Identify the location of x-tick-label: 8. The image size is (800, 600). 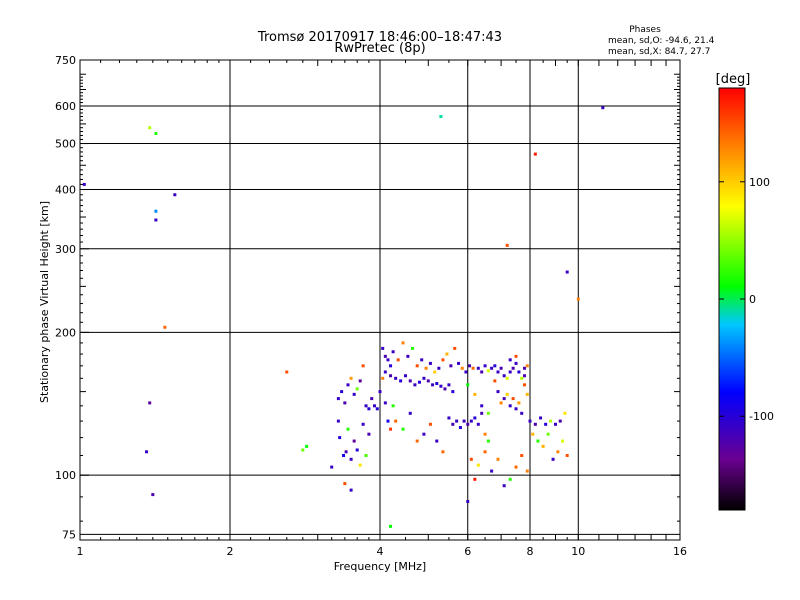
(530, 551).